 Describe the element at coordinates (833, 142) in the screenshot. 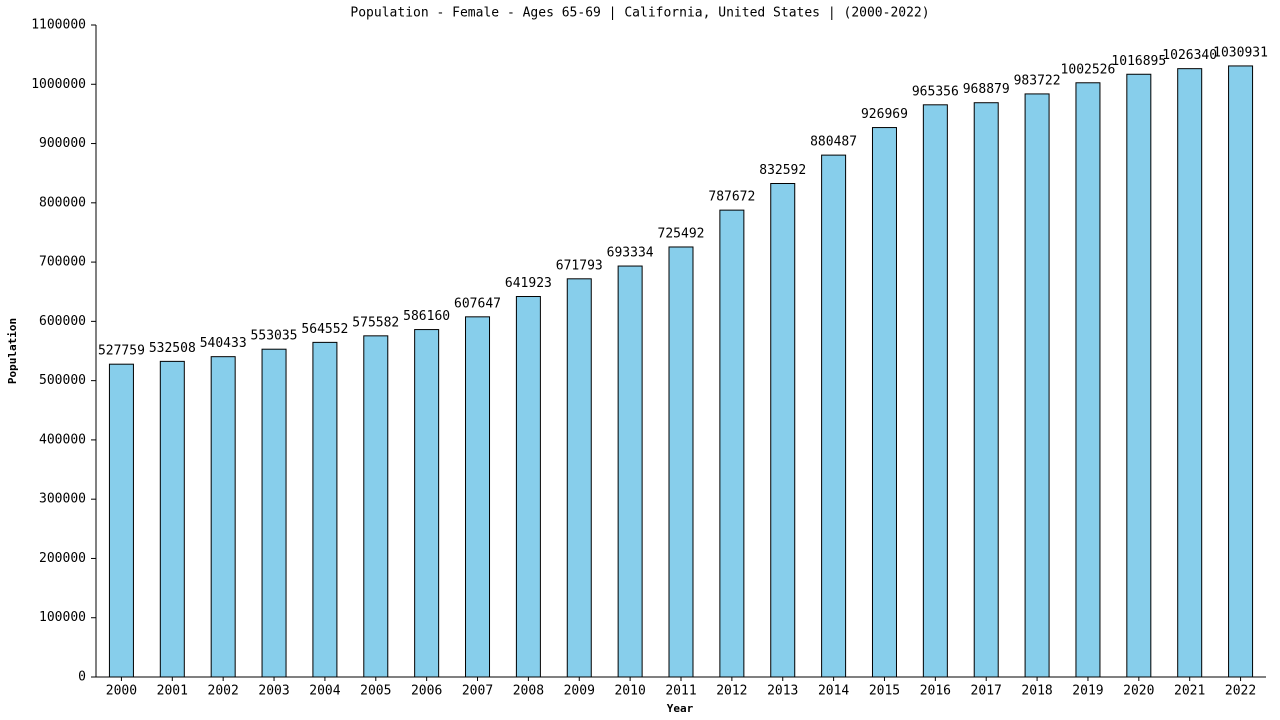

I see `value-label: 880487` at that location.